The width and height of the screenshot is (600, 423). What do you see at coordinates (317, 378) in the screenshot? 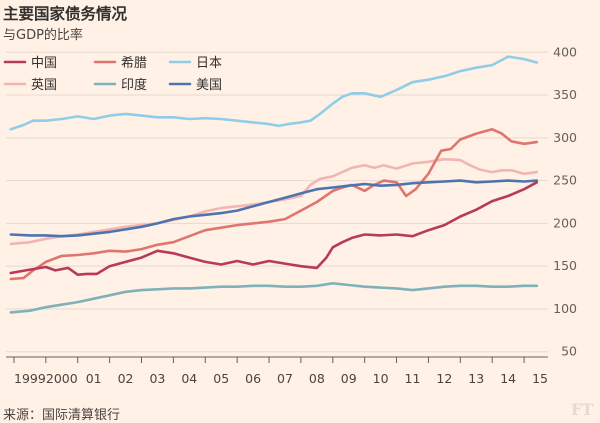
I see `x-tick-label: 08` at bounding box center [317, 378].